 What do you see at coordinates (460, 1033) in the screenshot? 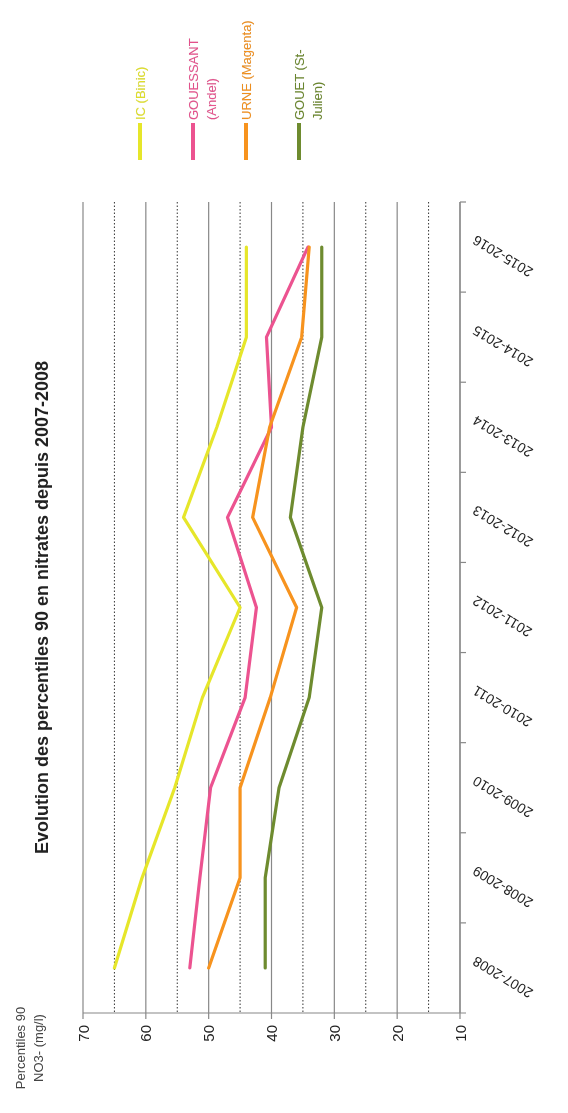
I see `x-tick-label: 10` at bounding box center [460, 1033].